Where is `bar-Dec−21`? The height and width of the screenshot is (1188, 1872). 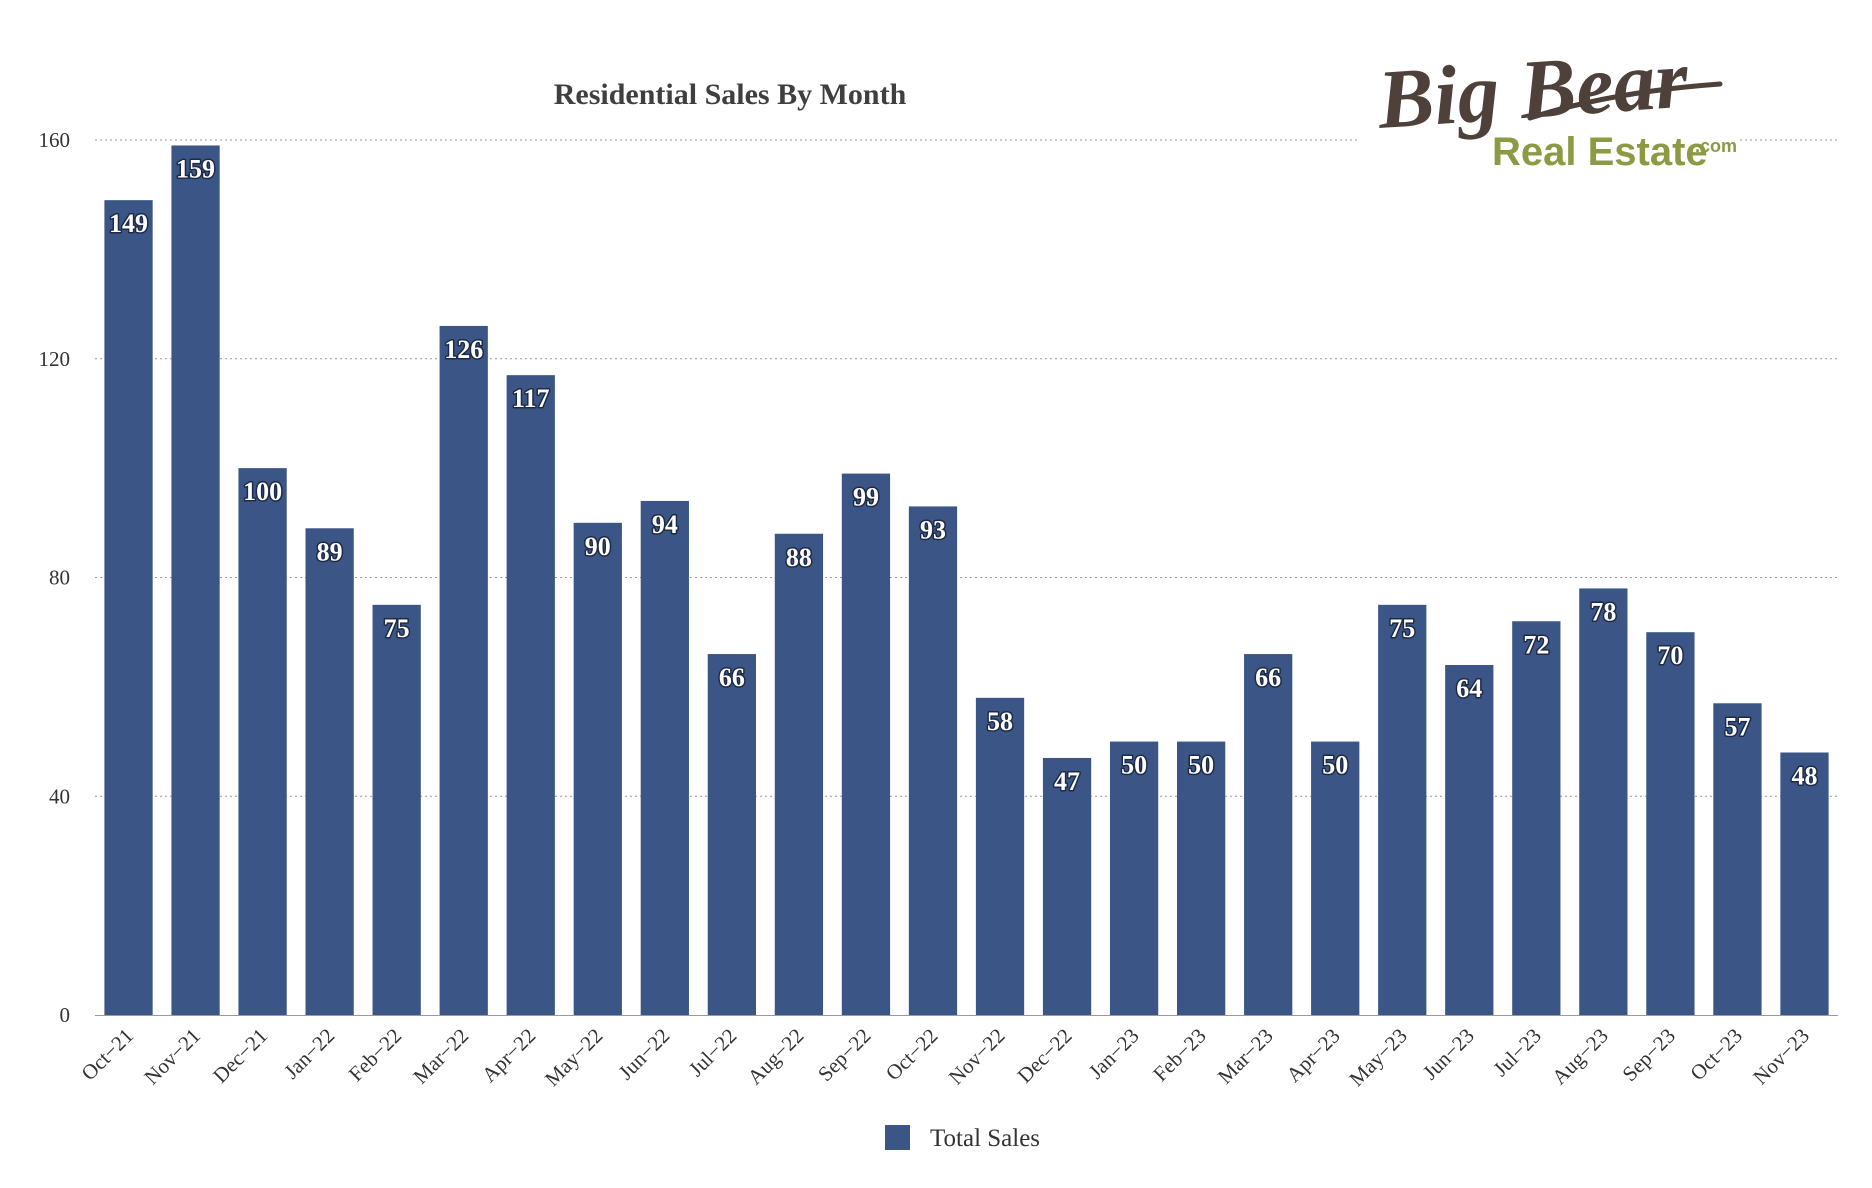
bar-Dec−21 is located at coordinates (262, 742).